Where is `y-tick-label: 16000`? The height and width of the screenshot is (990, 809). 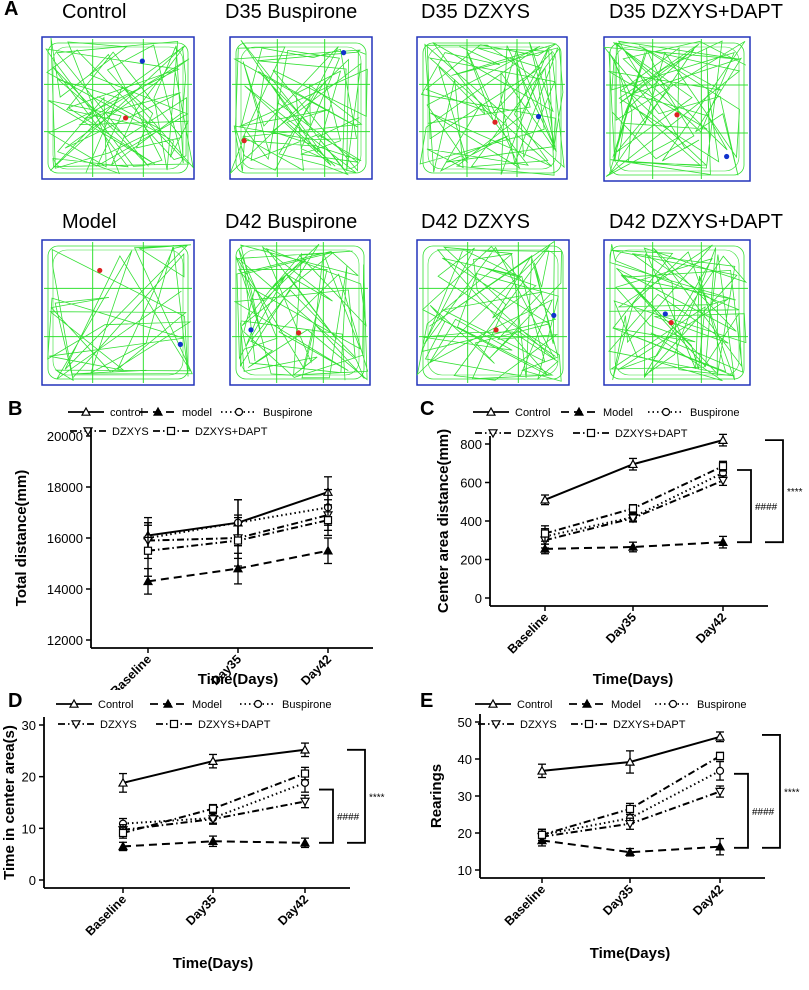 y-tick-label: 16000 is located at coordinates (65, 538).